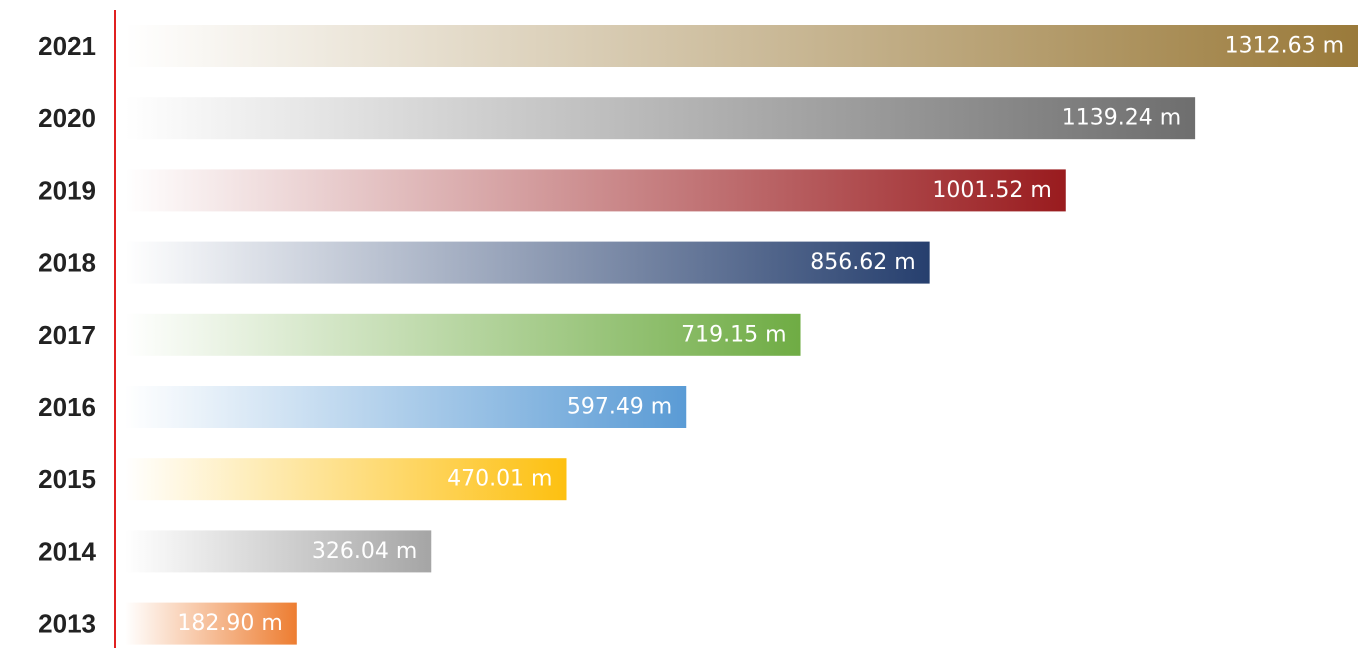 This screenshot has width=1360, height=648. What do you see at coordinates (67, 118) in the screenshot?
I see `category-label-2020: 2020` at bounding box center [67, 118].